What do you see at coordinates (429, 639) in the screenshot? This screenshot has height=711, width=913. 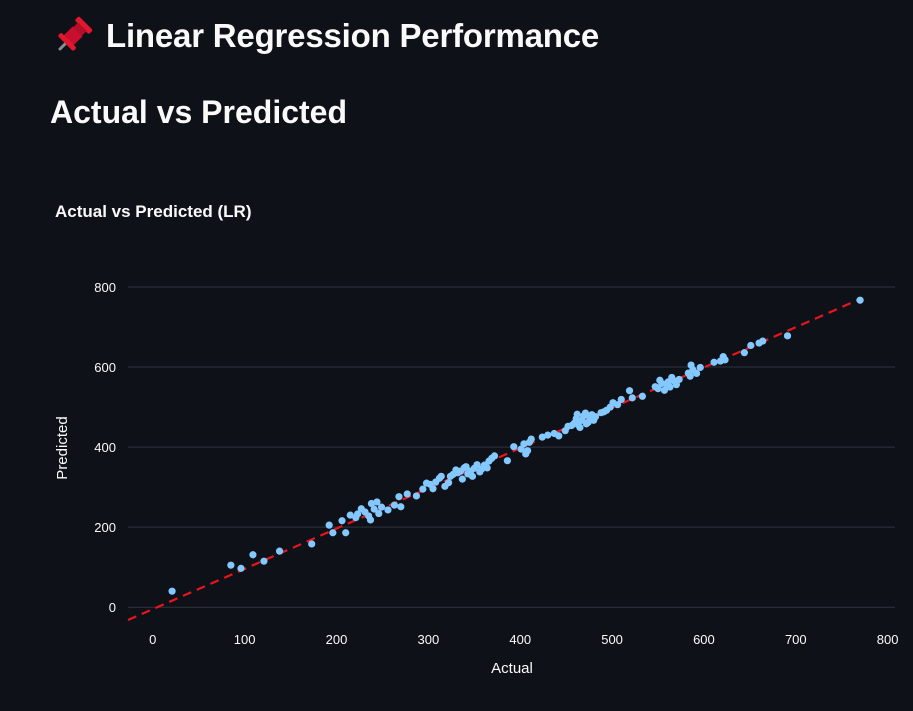 I see `x-tick-label: 300` at bounding box center [429, 639].